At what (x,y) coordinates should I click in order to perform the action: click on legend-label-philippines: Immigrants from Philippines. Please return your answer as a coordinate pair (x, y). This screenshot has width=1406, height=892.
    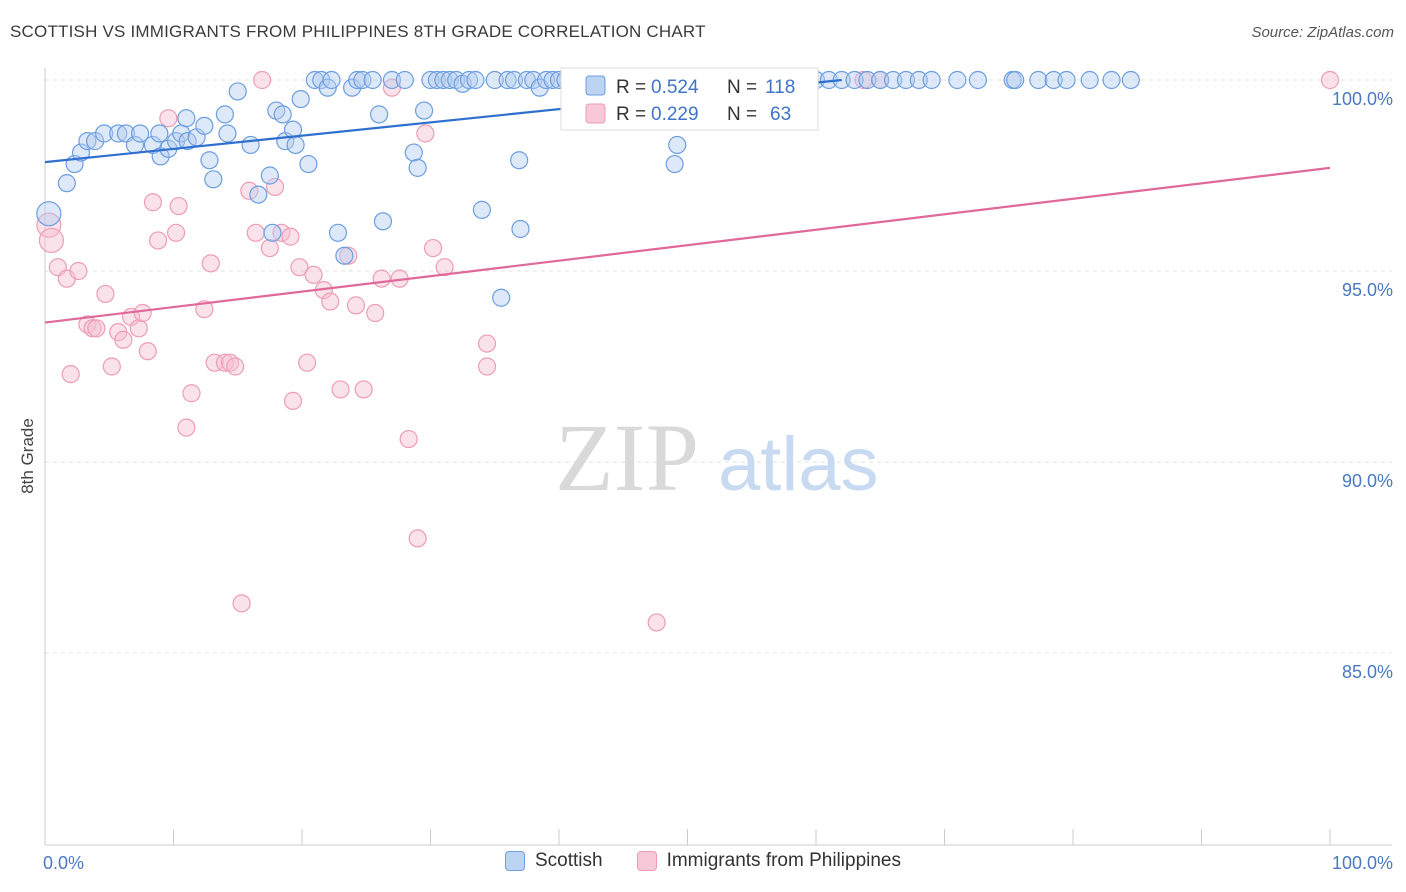
    Looking at the image, I should click on (783, 860).